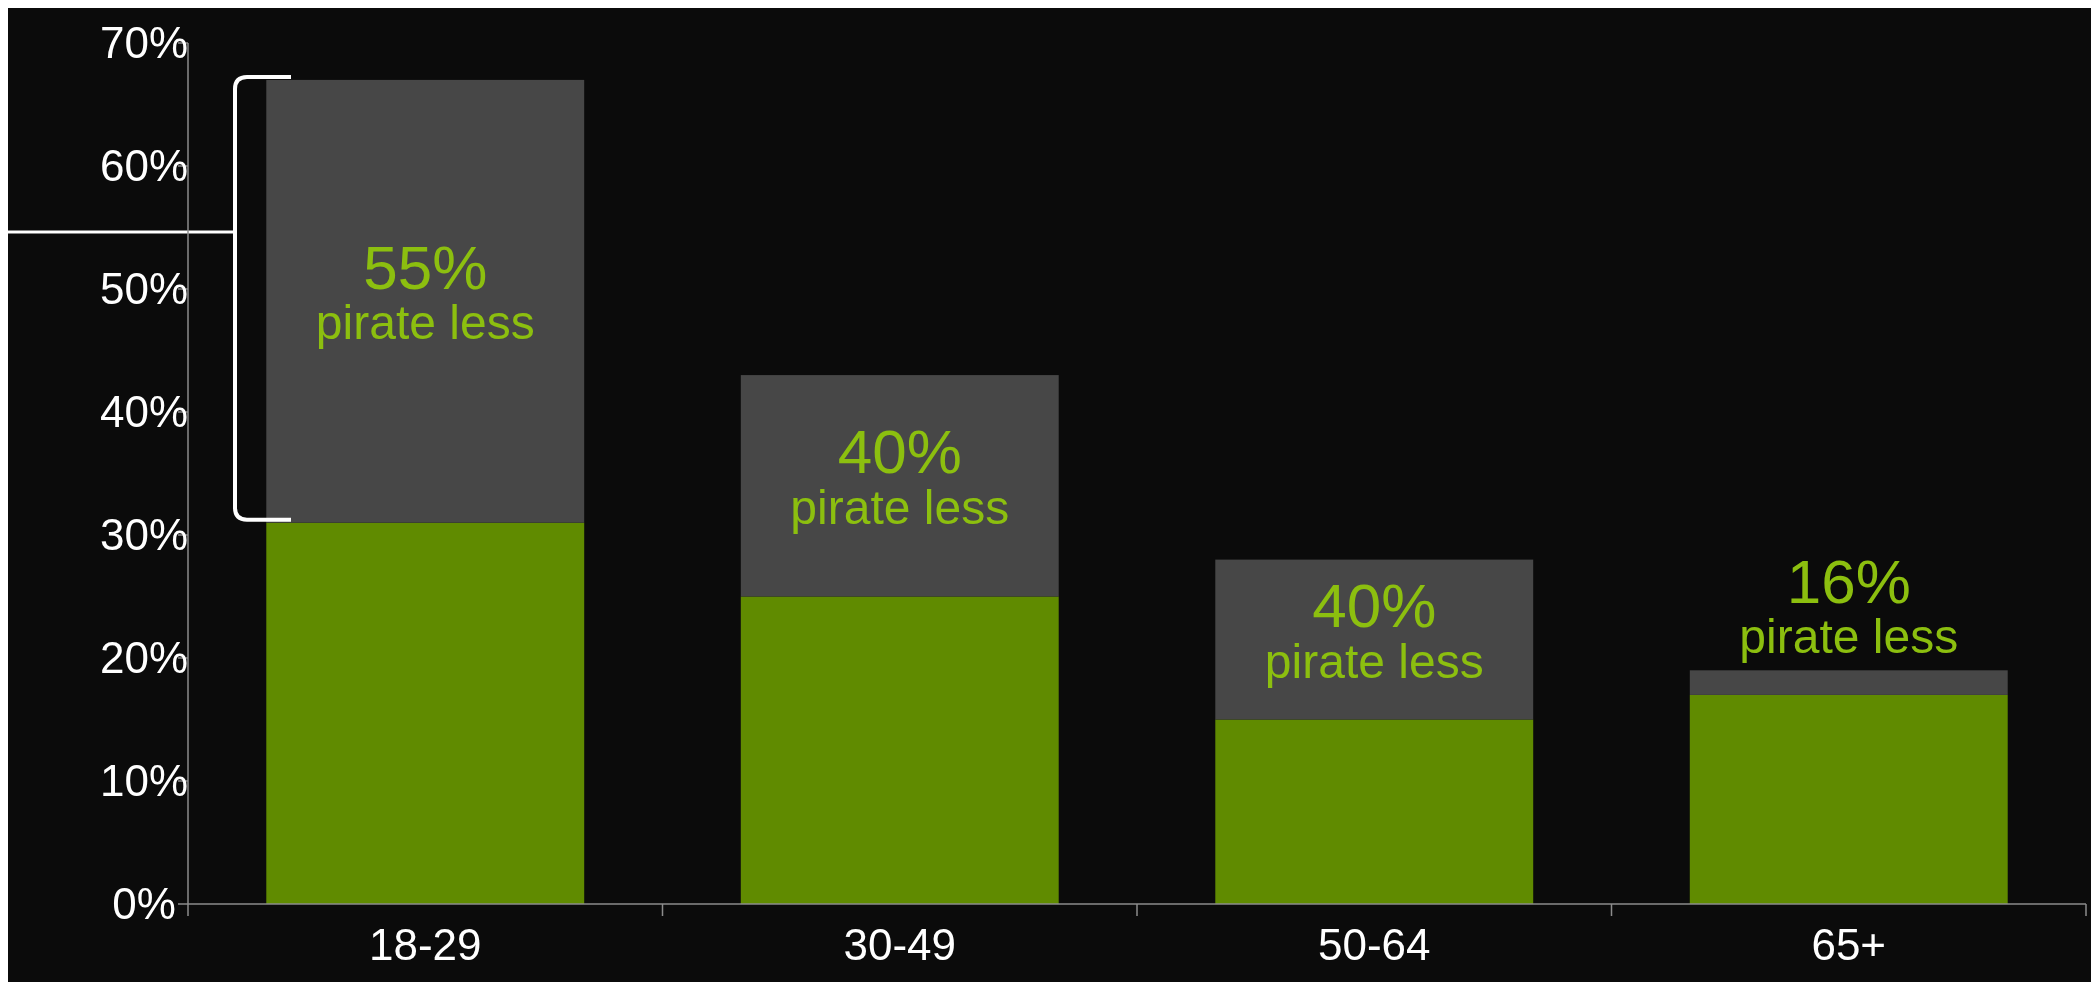  What do you see at coordinates (1374, 944) in the screenshot?
I see `x-tick-label: 50-64` at bounding box center [1374, 944].